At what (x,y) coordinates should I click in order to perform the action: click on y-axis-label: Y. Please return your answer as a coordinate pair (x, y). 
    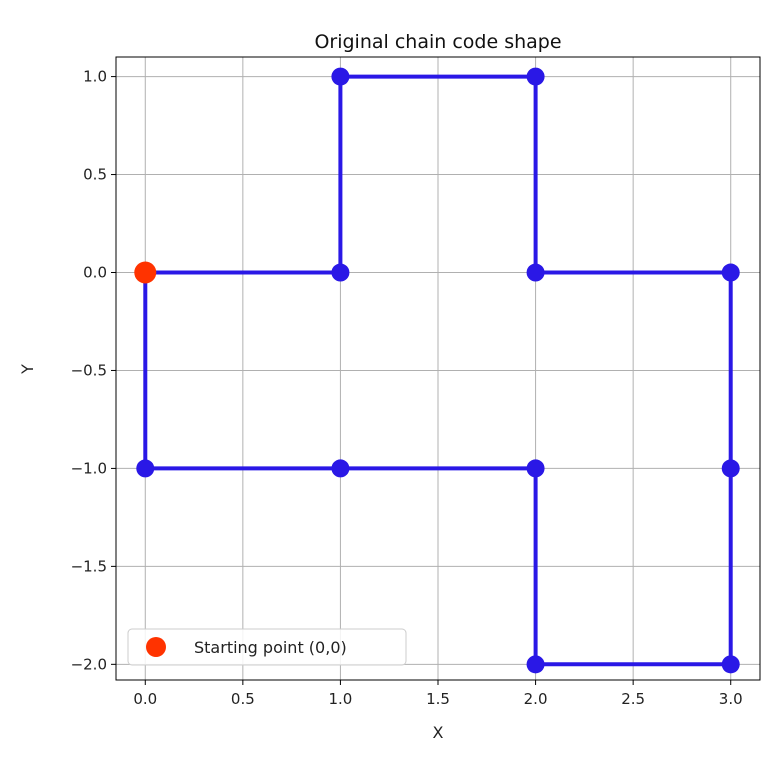
    Looking at the image, I should click on (27, 369).